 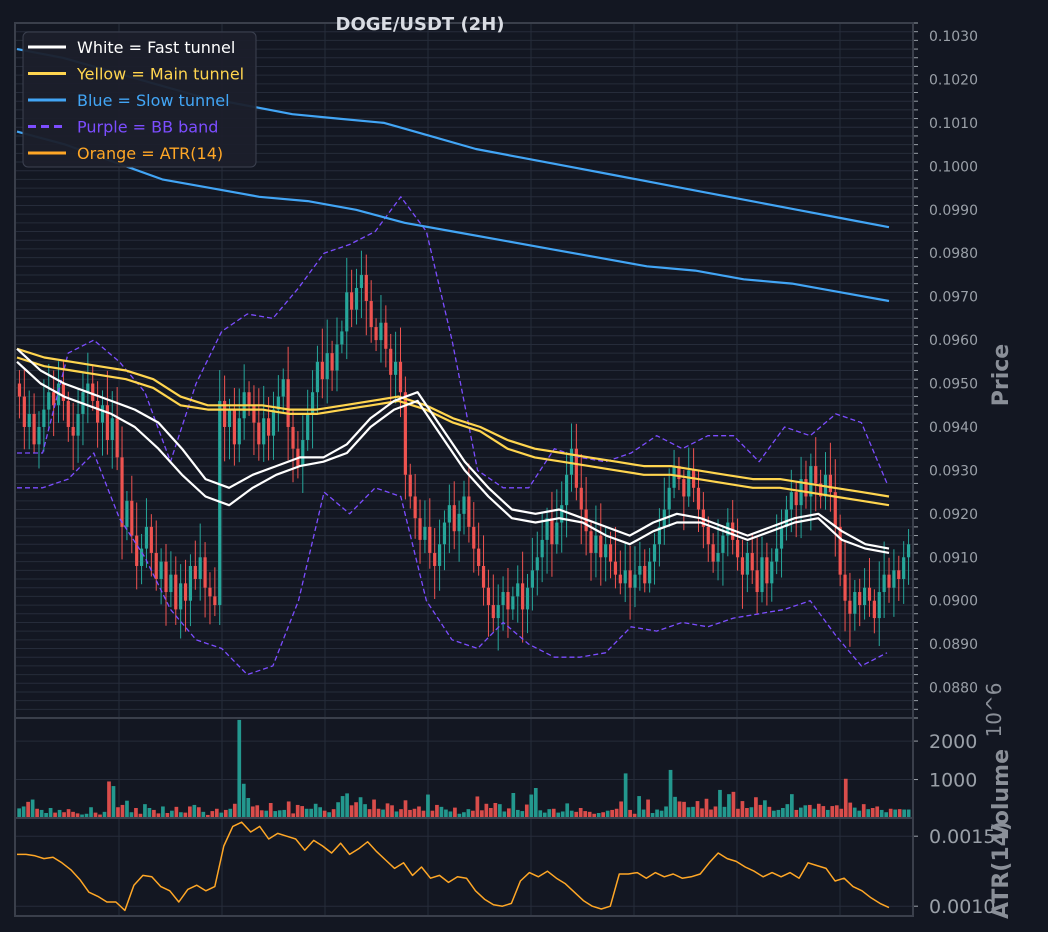 What do you see at coordinates (953, 211) in the screenshot?
I see `price-tick-label: 0.0990` at bounding box center [953, 211].